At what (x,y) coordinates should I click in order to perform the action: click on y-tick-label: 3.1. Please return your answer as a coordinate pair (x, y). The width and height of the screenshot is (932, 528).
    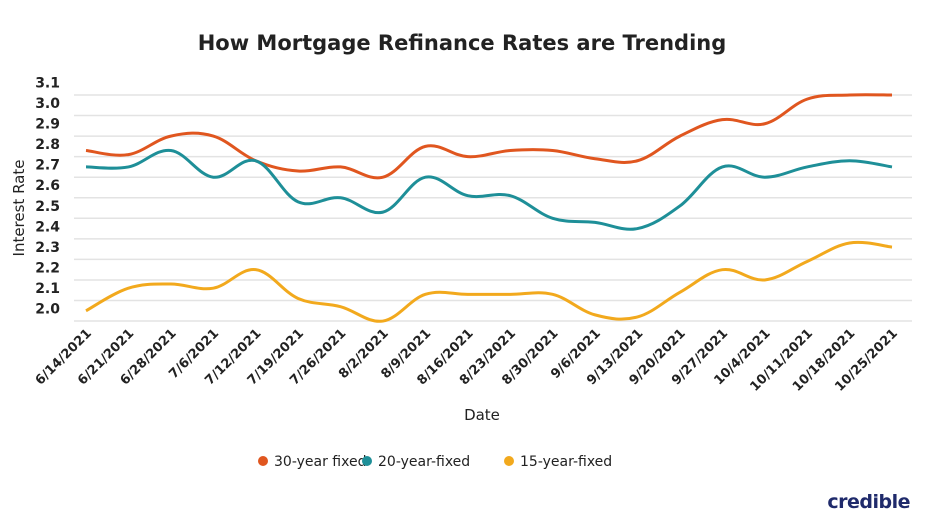
    Looking at the image, I should click on (47, 83).